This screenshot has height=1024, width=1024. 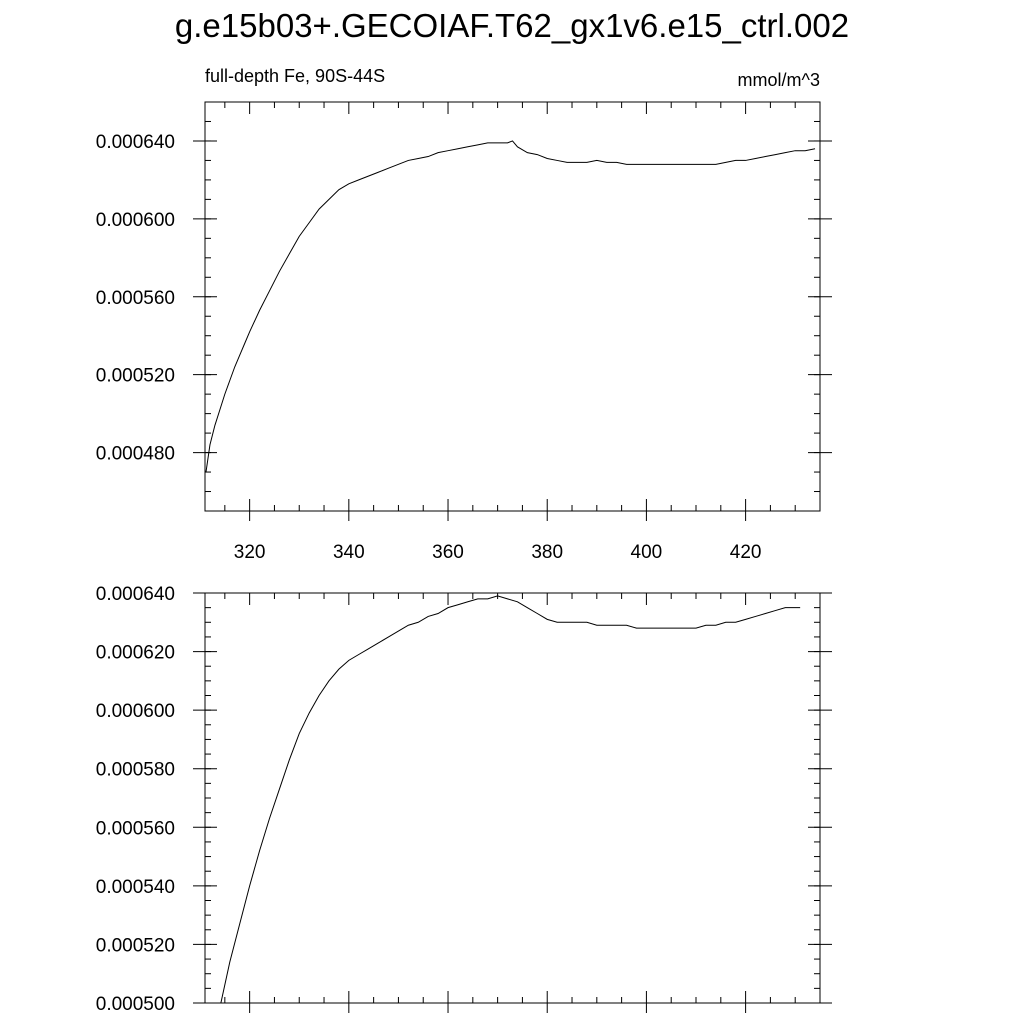 I want to click on y-tick-label: 0.000500, so click(x=135, y=1004).